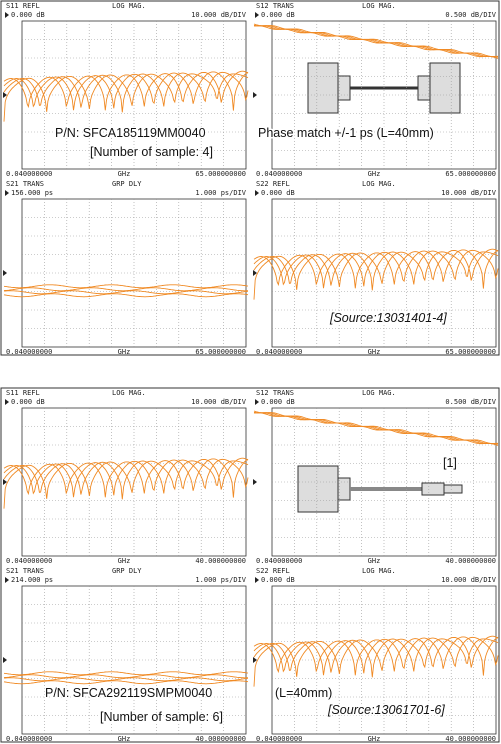 This screenshot has height=744, width=501. What do you see at coordinates (346, 133) in the screenshot?
I see `note: Phase match +/-1 ps (L=40mm)` at bounding box center [346, 133].